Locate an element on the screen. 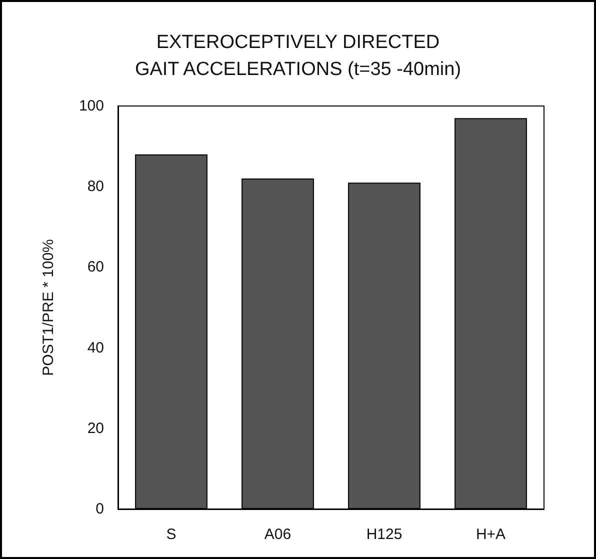  x-tick-label: A06 is located at coordinates (278, 534).